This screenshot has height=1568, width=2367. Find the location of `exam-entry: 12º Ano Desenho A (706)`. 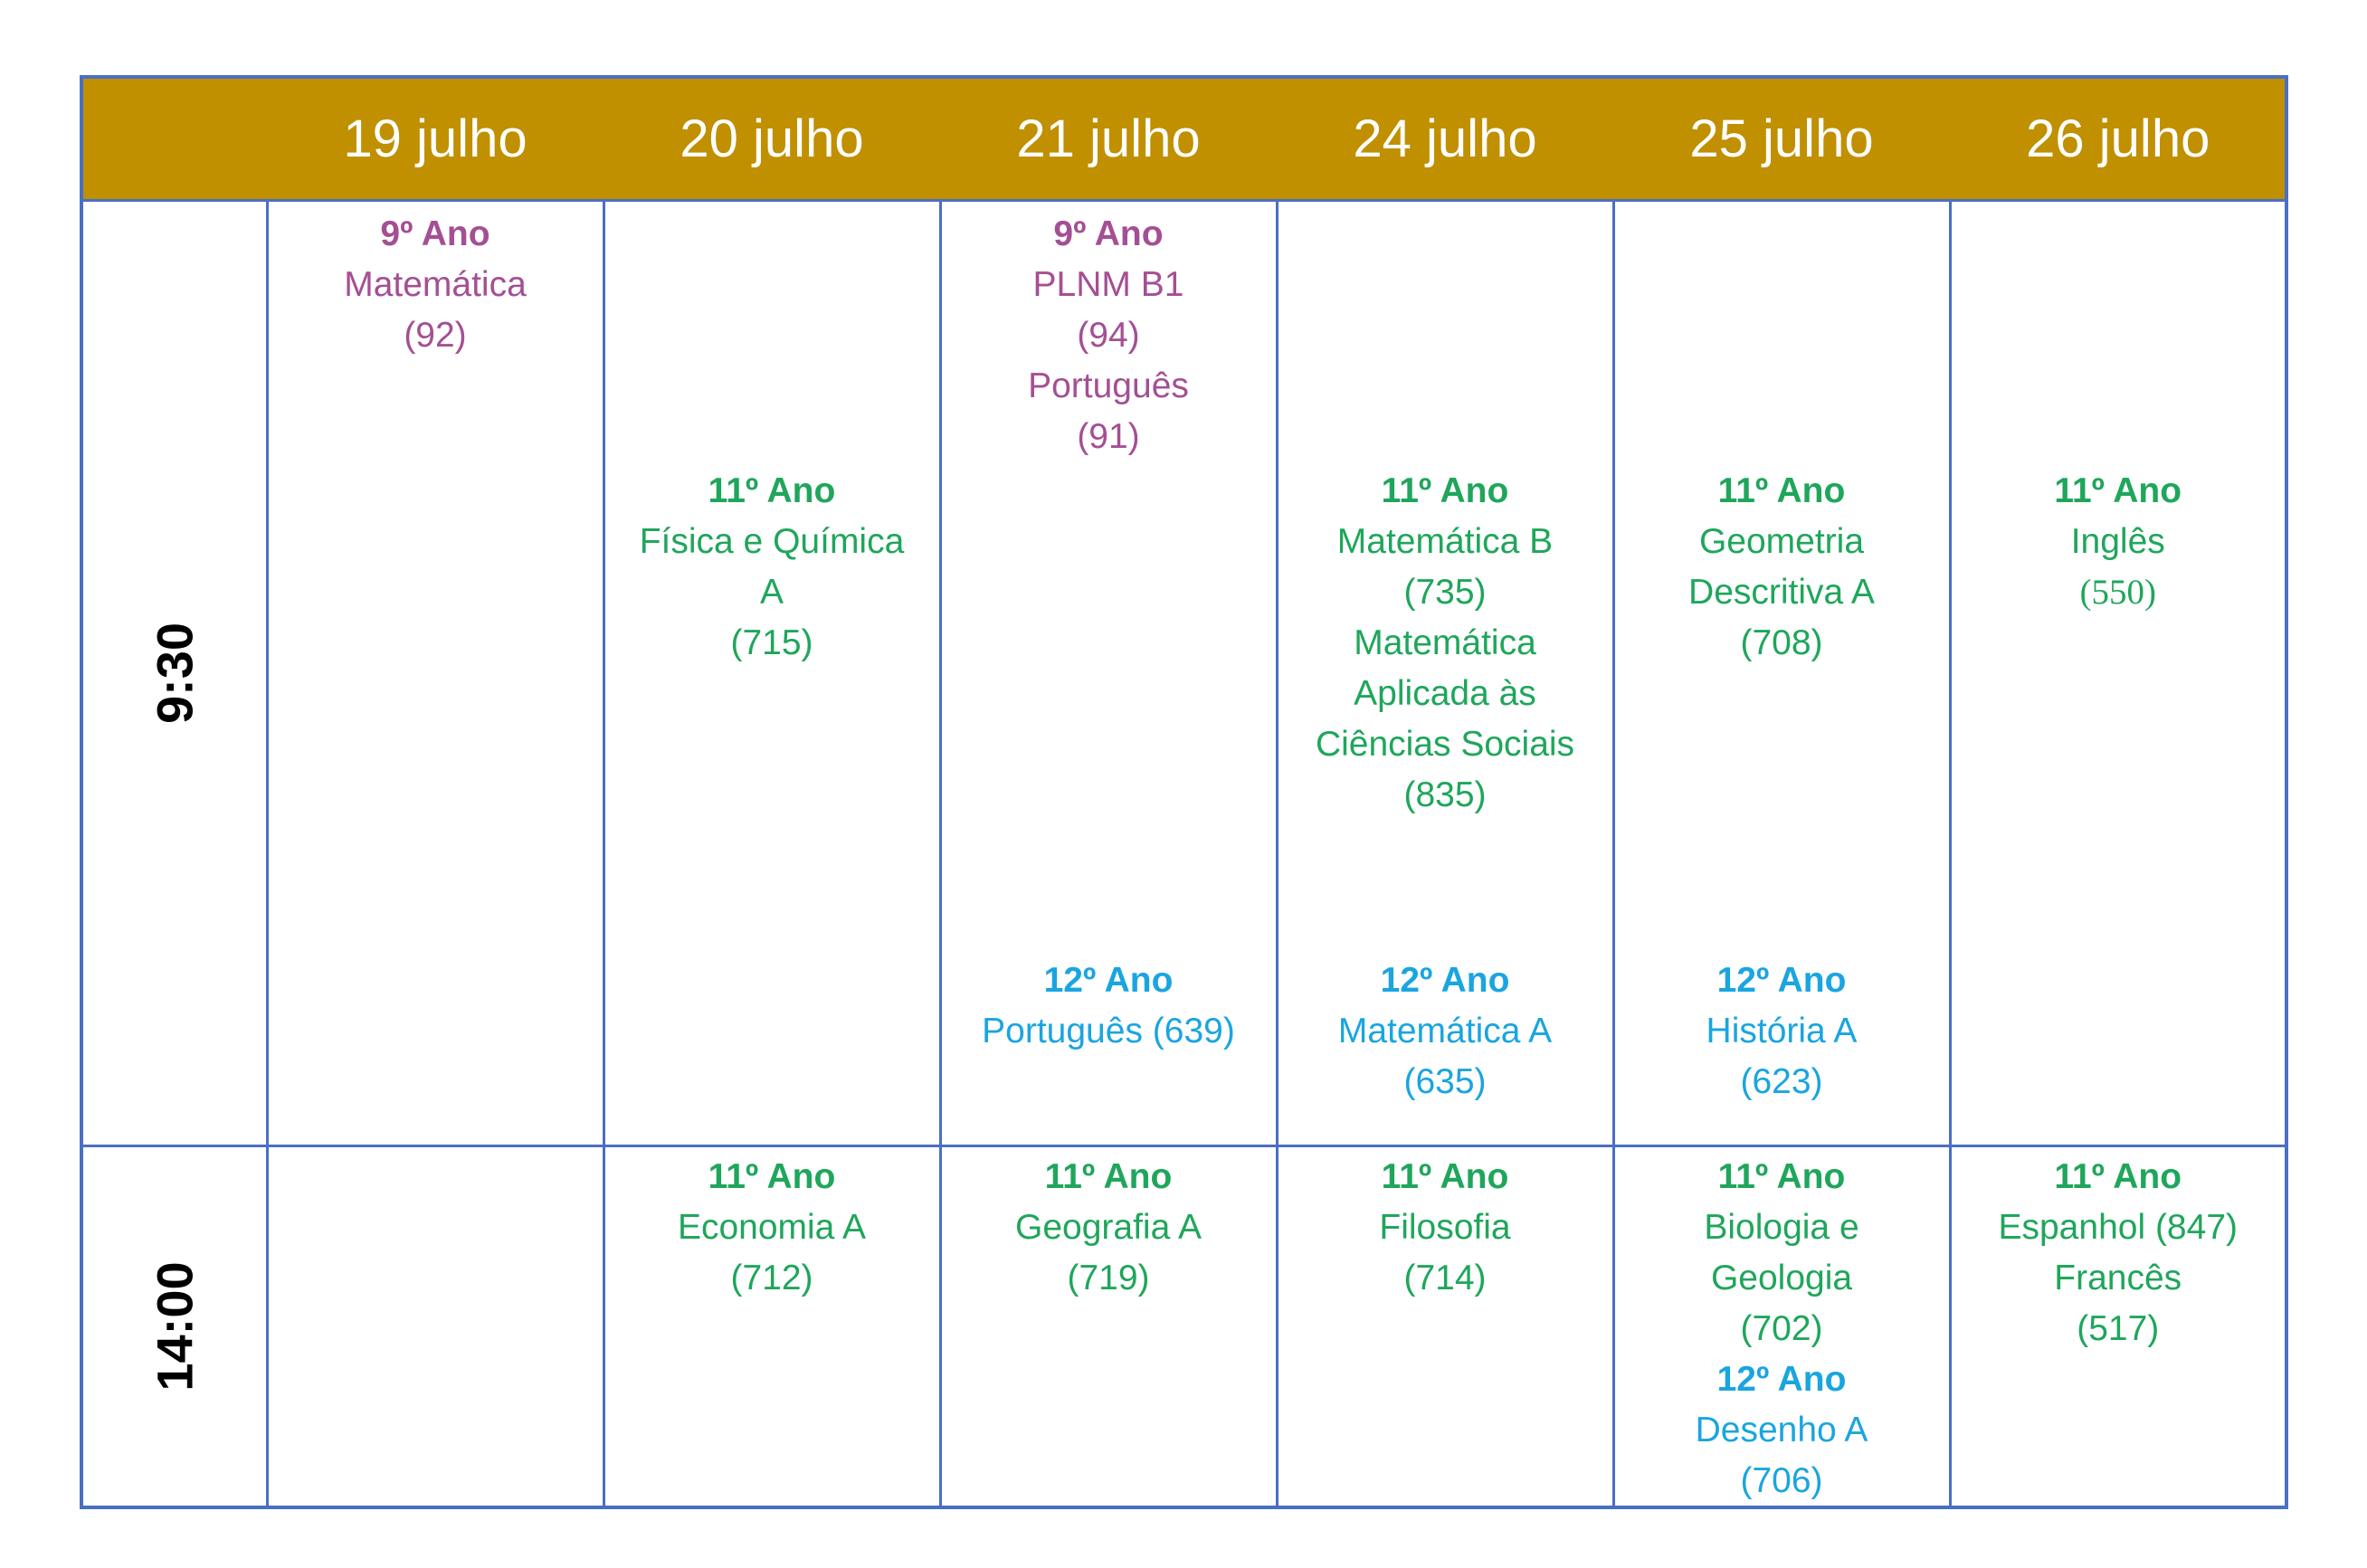

exam-entry: 12º Ano Desenho A (706) is located at coordinates (1782, 1430).